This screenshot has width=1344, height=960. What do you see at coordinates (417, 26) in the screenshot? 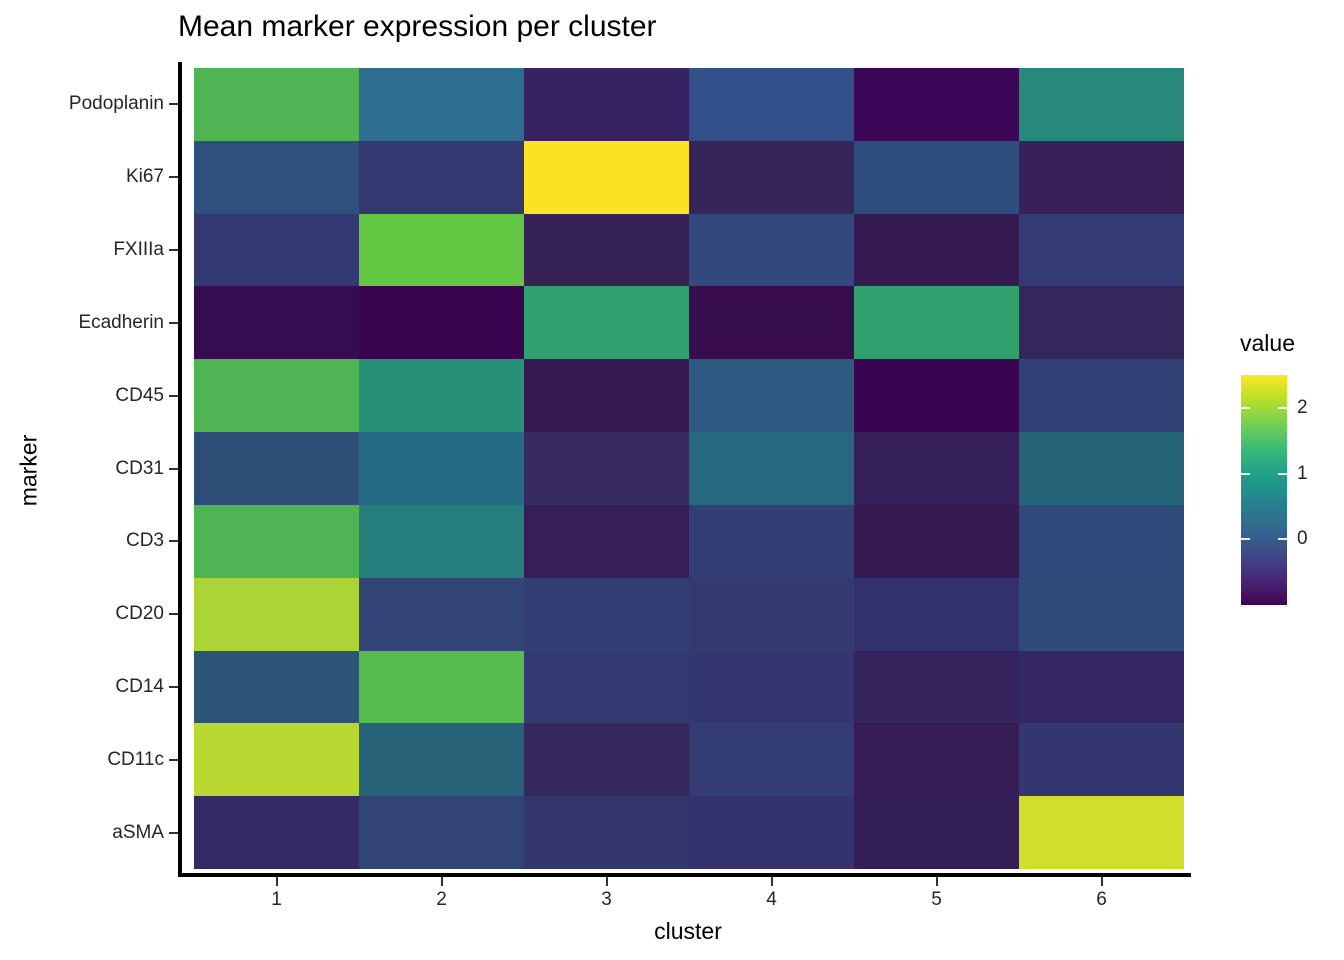
I see `plot-title: Mean marker expression per cluster` at bounding box center [417, 26].